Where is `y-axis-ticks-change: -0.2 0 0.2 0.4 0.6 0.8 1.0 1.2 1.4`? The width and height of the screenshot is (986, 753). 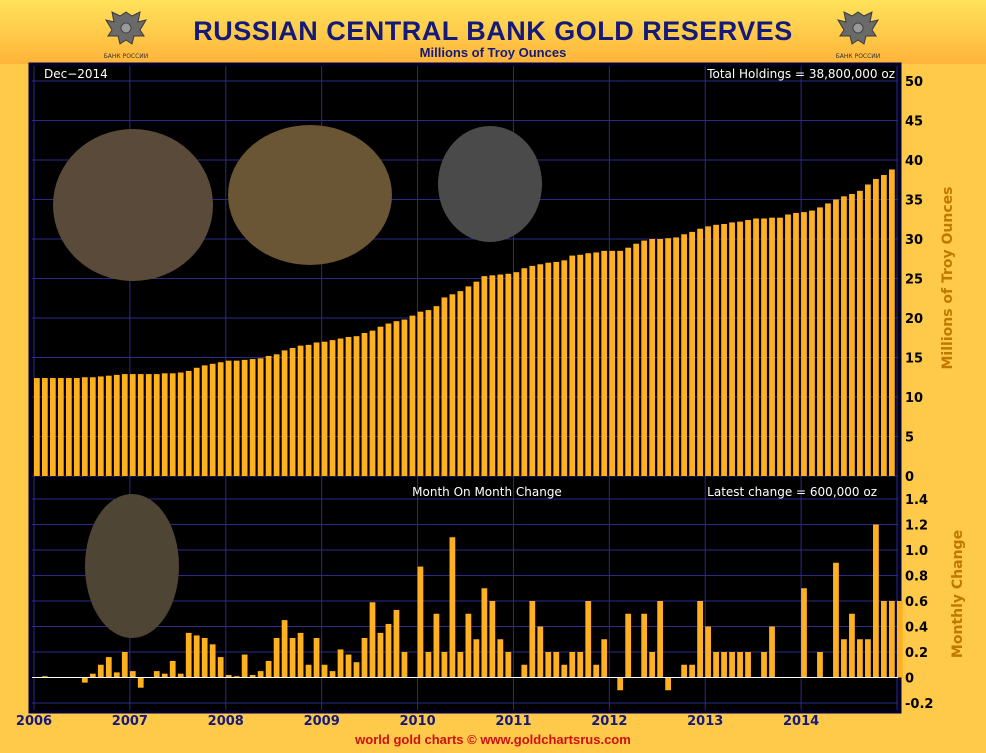 y-axis-ticks-change: -0.2 0 0.2 0.4 0.6 0.8 1.0 1.2 1.4 is located at coordinates (919, 602).